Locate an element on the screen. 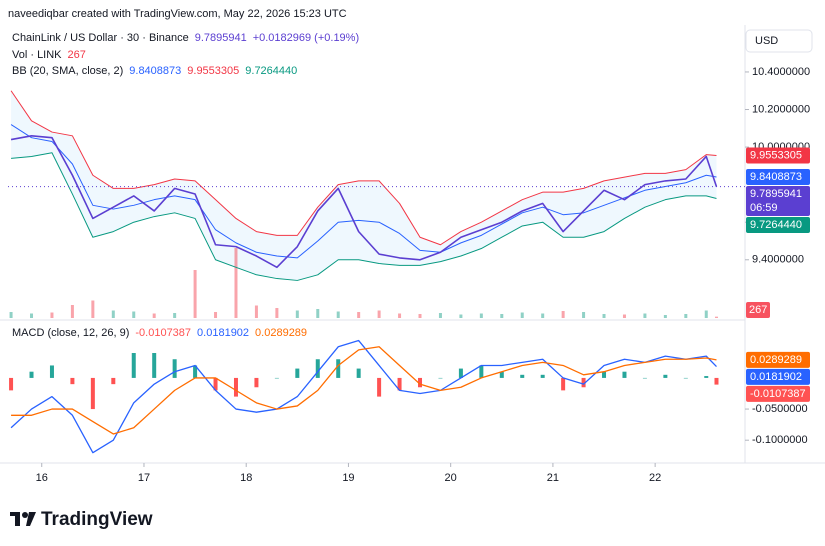  x-tick-label: 21 is located at coordinates (553, 478).